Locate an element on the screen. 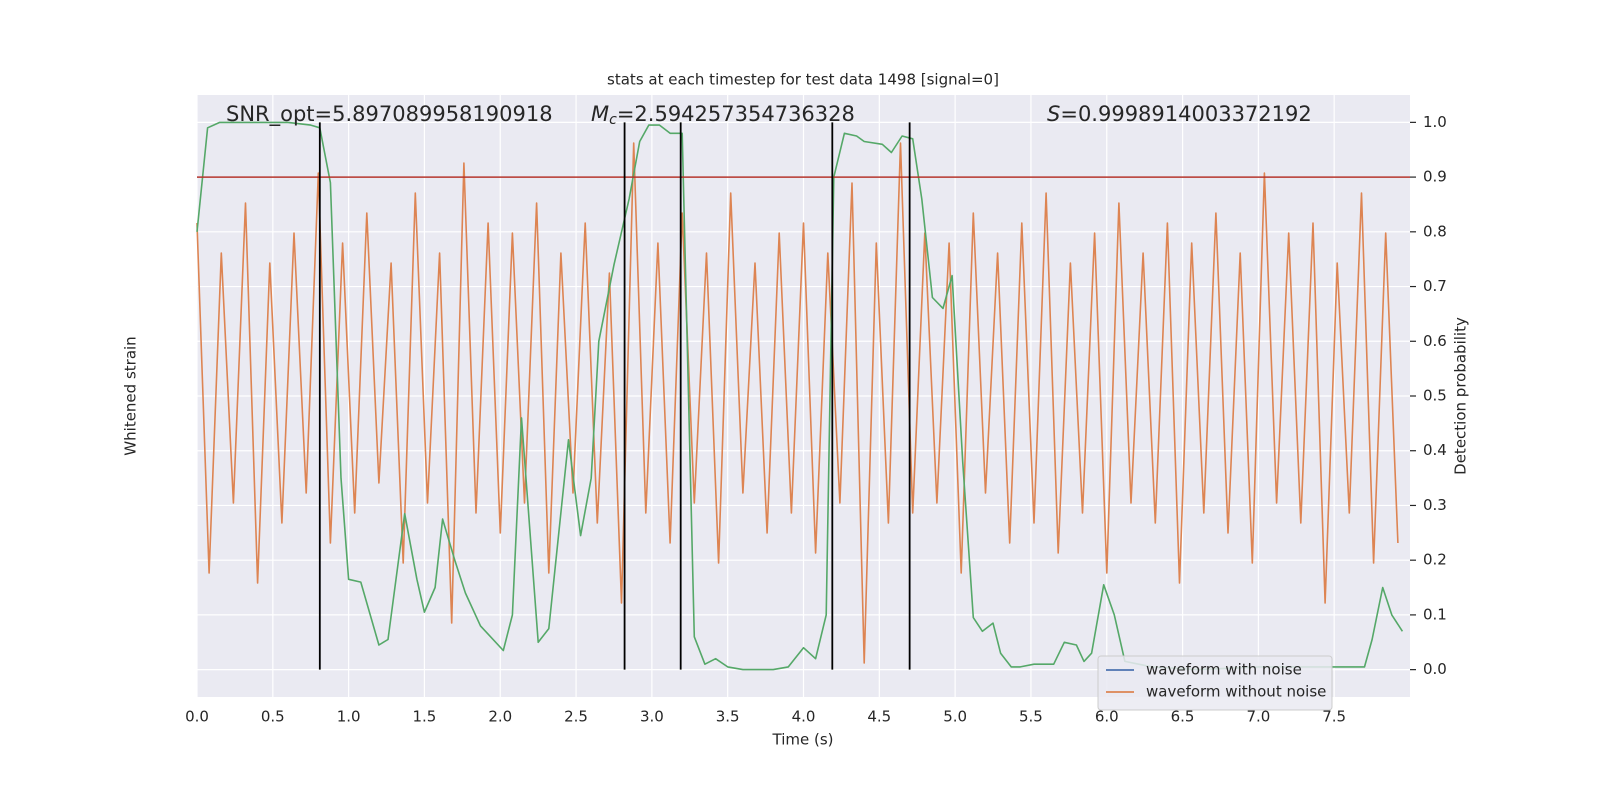 The image size is (1600, 800). x-tick-label: 1.0 is located at coordinates (349, 717).